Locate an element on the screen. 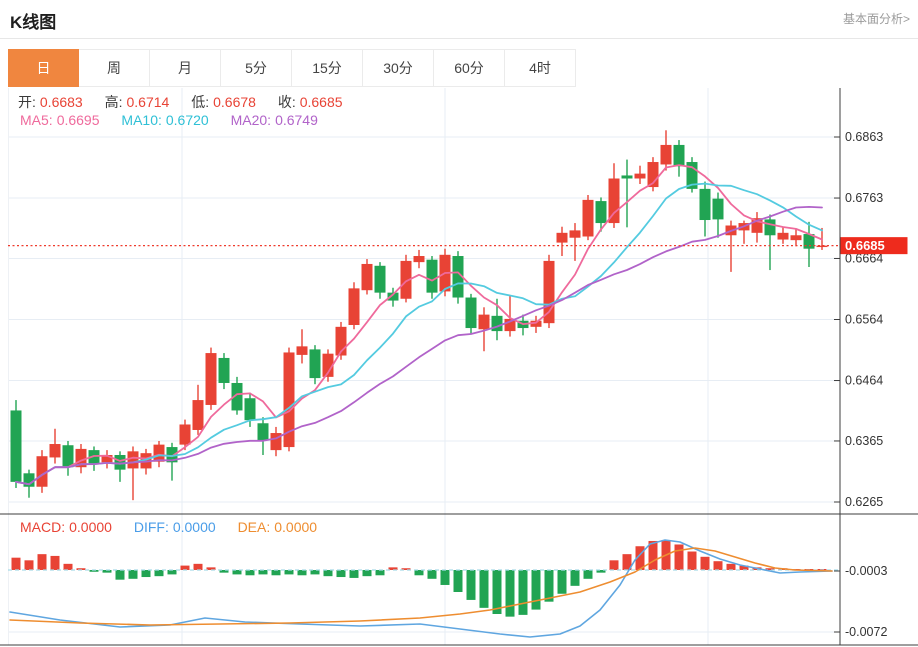 This screenshot has width=918, height=647. period-tabs: 日 周 月 5分 15分 30分 60分 4时 is located at coordinates (292, 68).